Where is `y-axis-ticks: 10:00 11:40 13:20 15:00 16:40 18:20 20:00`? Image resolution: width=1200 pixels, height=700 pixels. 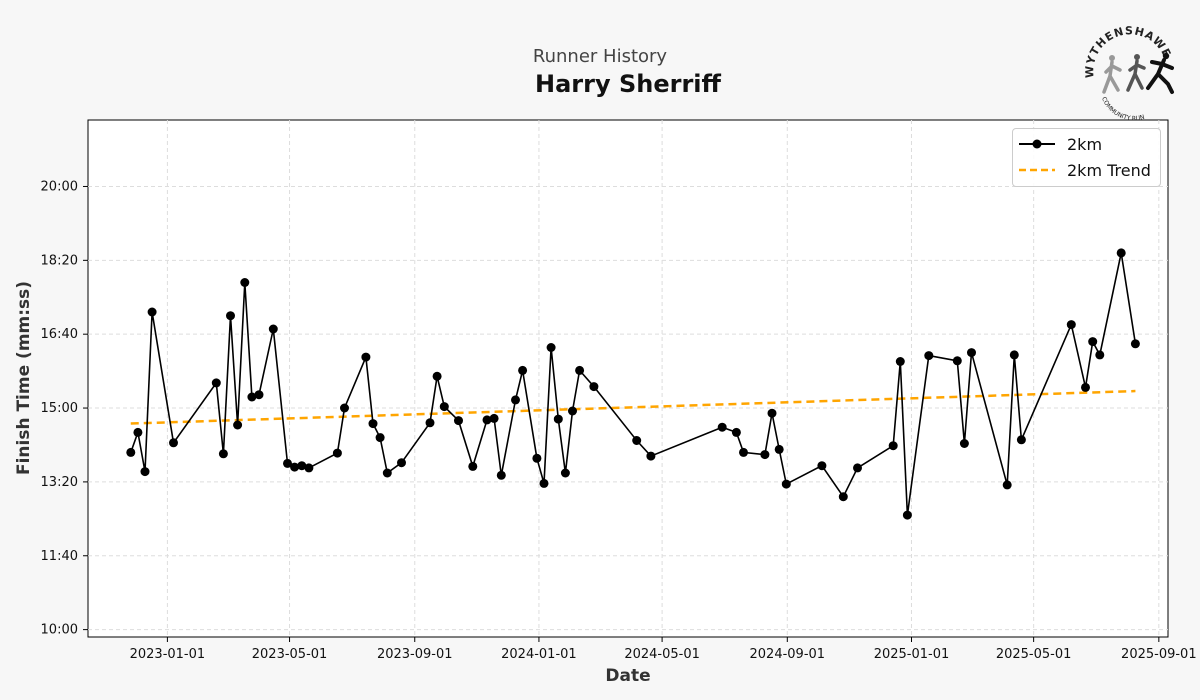 y-axis-ticks: 10:00 11:40 13:20 15:00 16:40 18:20 20:00 is located at coordinates (64, 408).